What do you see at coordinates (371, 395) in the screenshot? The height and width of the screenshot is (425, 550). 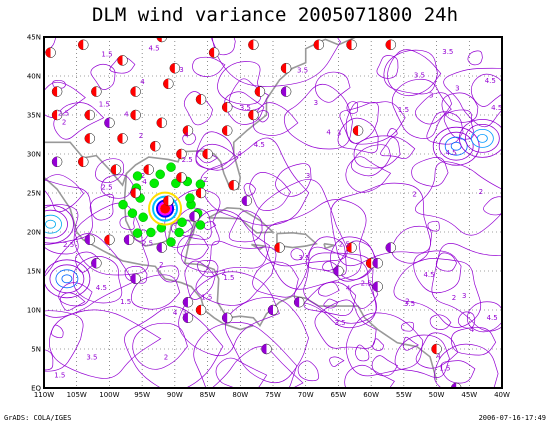 I see `x-tick-label: 60W` at bounding box center [371, 395].